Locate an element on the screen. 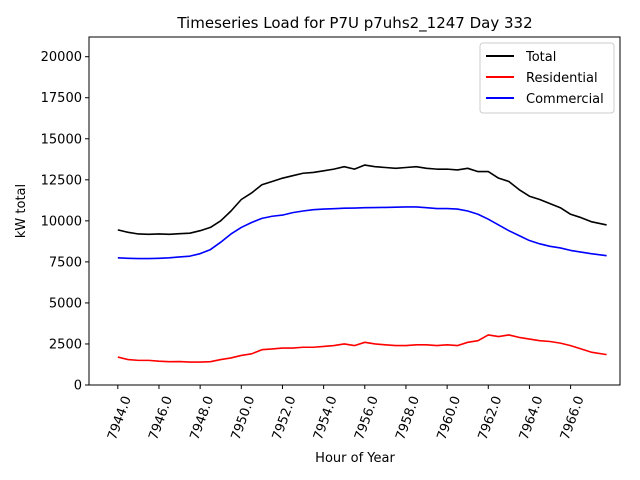 The image size is (640, 480). legend-label-residential: Residential is located at coordinates (562, 78).